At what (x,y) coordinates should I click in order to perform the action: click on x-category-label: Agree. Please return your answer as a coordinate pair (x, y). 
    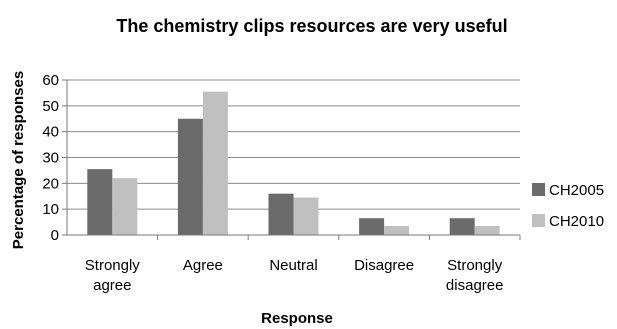
    Looking at the image, I should click on (203, 265).